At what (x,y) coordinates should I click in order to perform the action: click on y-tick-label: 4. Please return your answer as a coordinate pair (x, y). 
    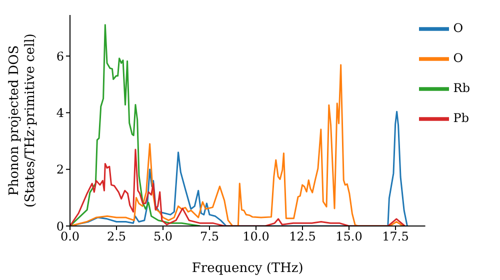
    Looking at the image, I should click on (60, 113).